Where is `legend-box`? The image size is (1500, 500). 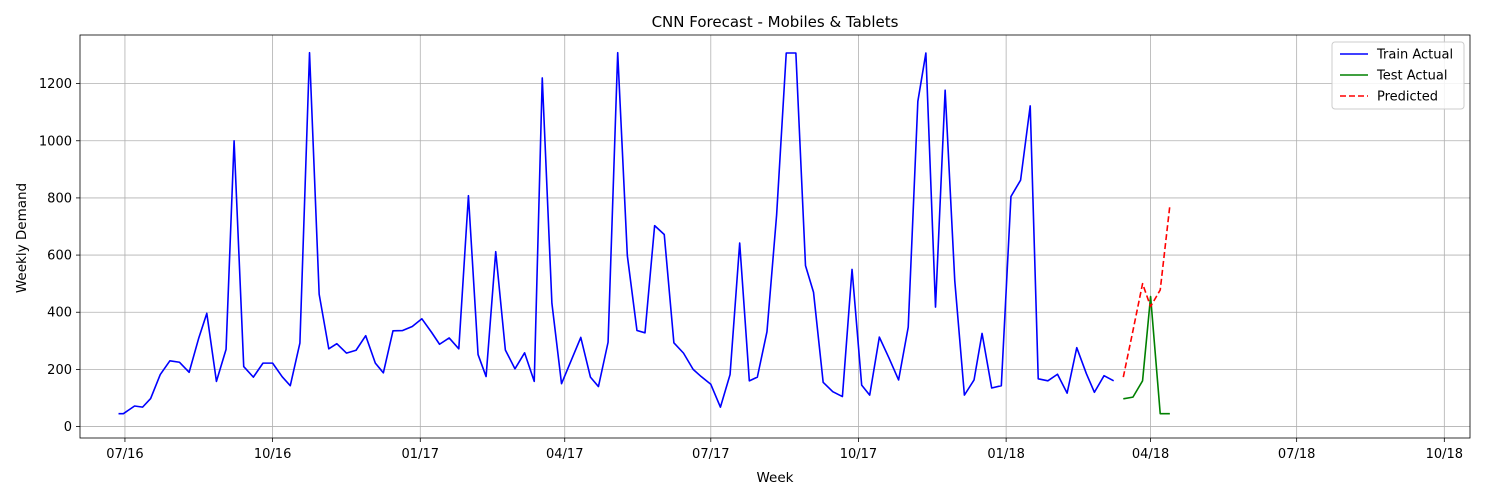 legend-box is located at coordinates (1398, 75).